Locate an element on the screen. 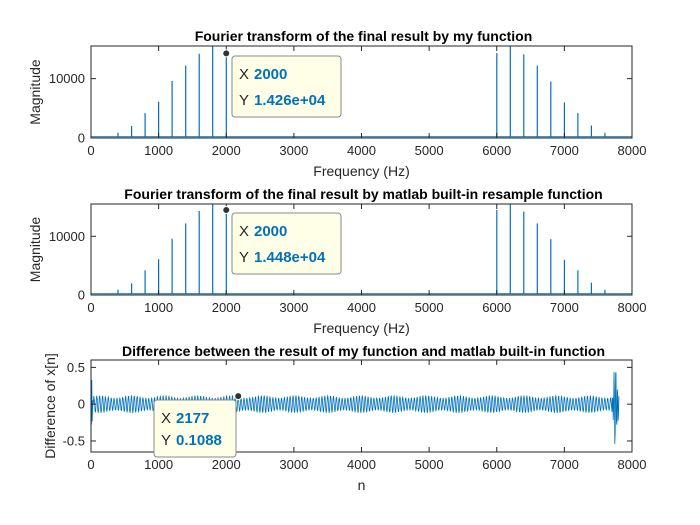  datatip-y-value: 1.448e+04 is located at coordinates (290, 257).